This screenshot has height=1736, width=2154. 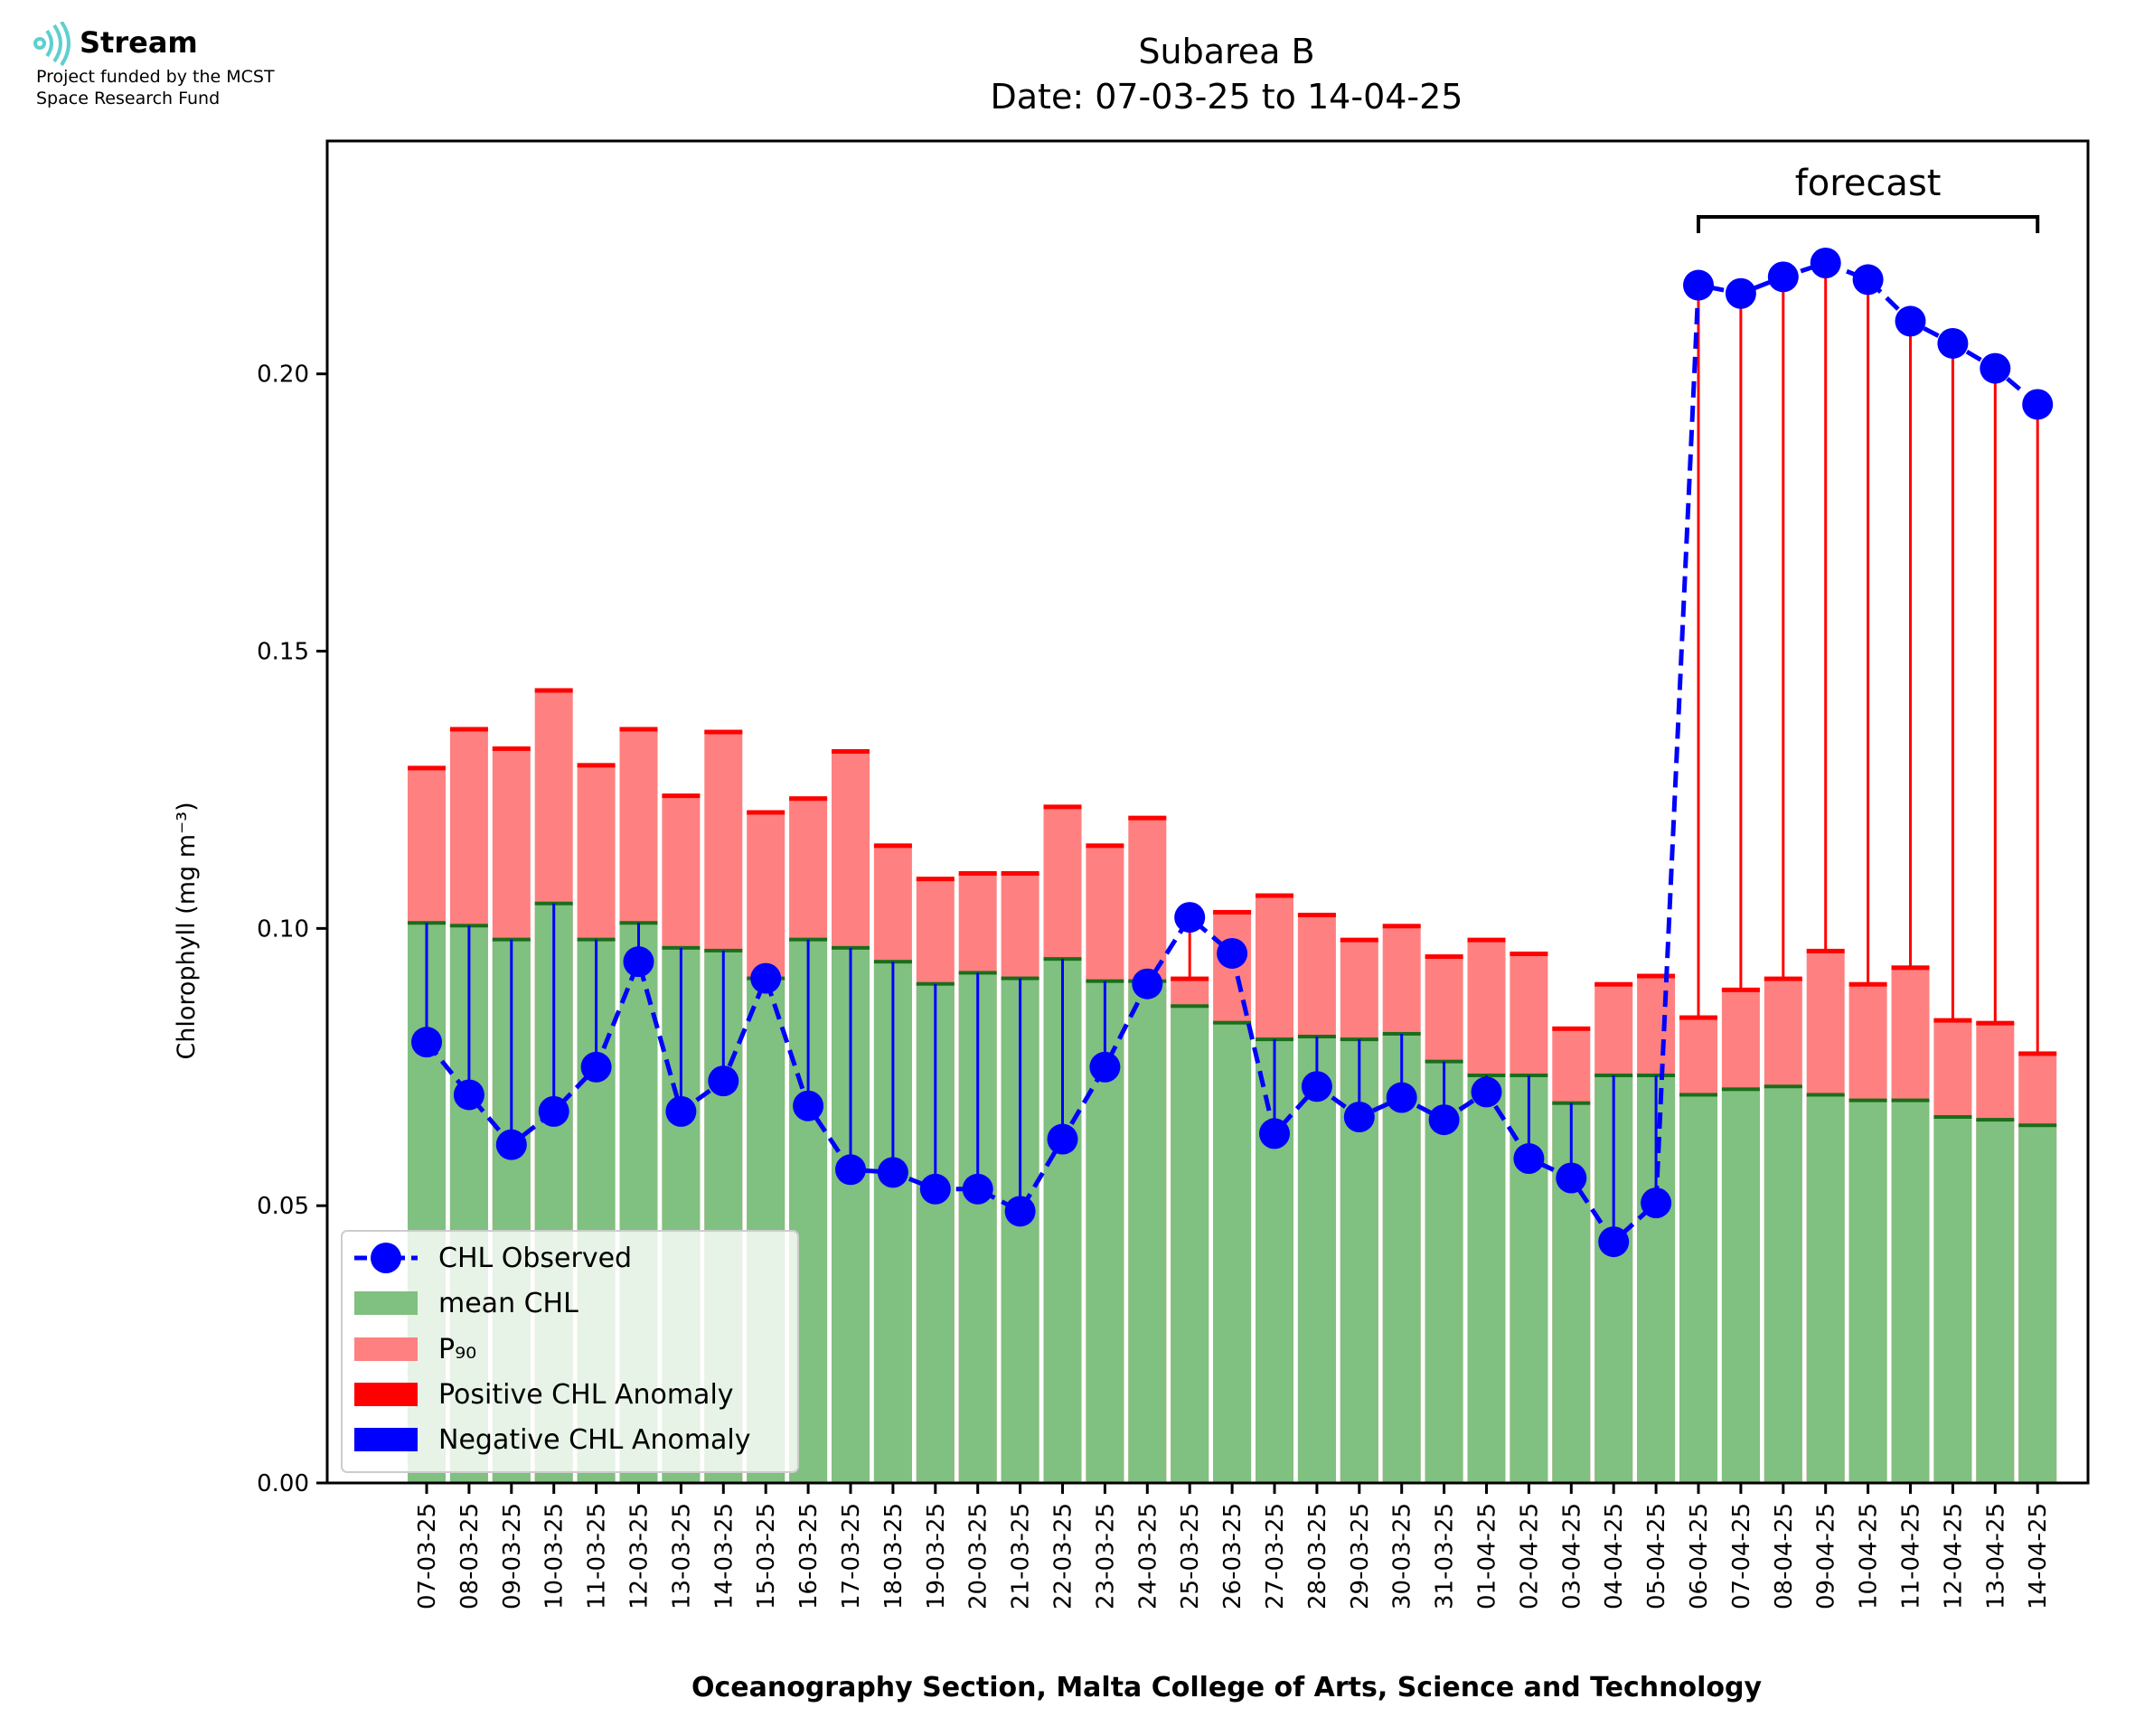 What do you see at coordinates (1105, 1556) in the screenshot?
I see `x-tick-label: 23-03-25` at bounding box center [1105, 1556].